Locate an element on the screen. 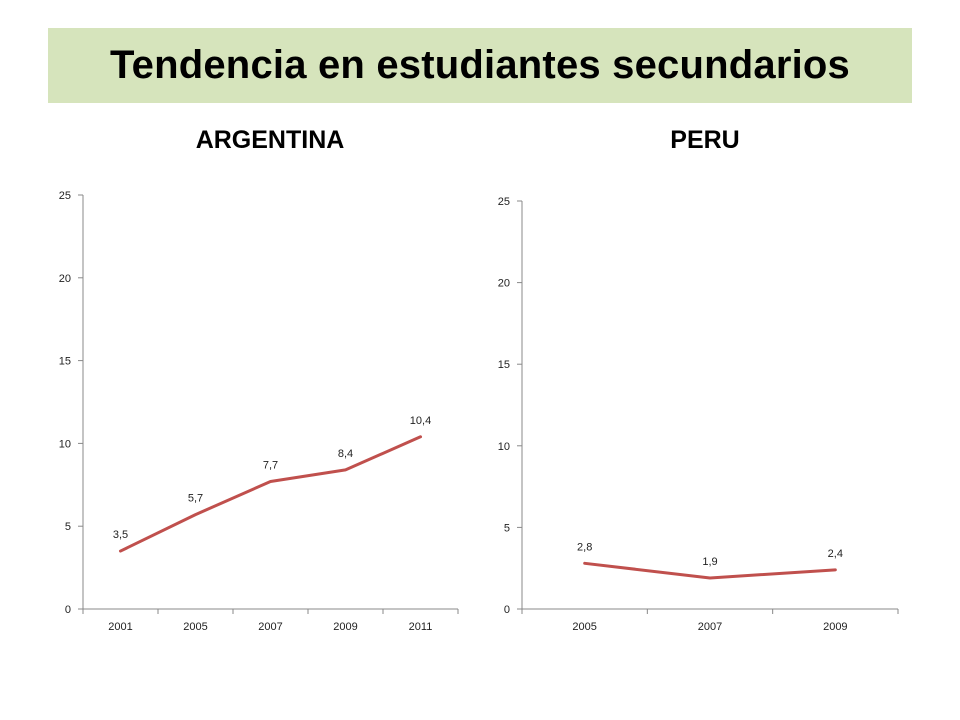 The image size is (960, 720). page-title: Tendencia en estudiantes secundarios is located at coordinates (479, 65).